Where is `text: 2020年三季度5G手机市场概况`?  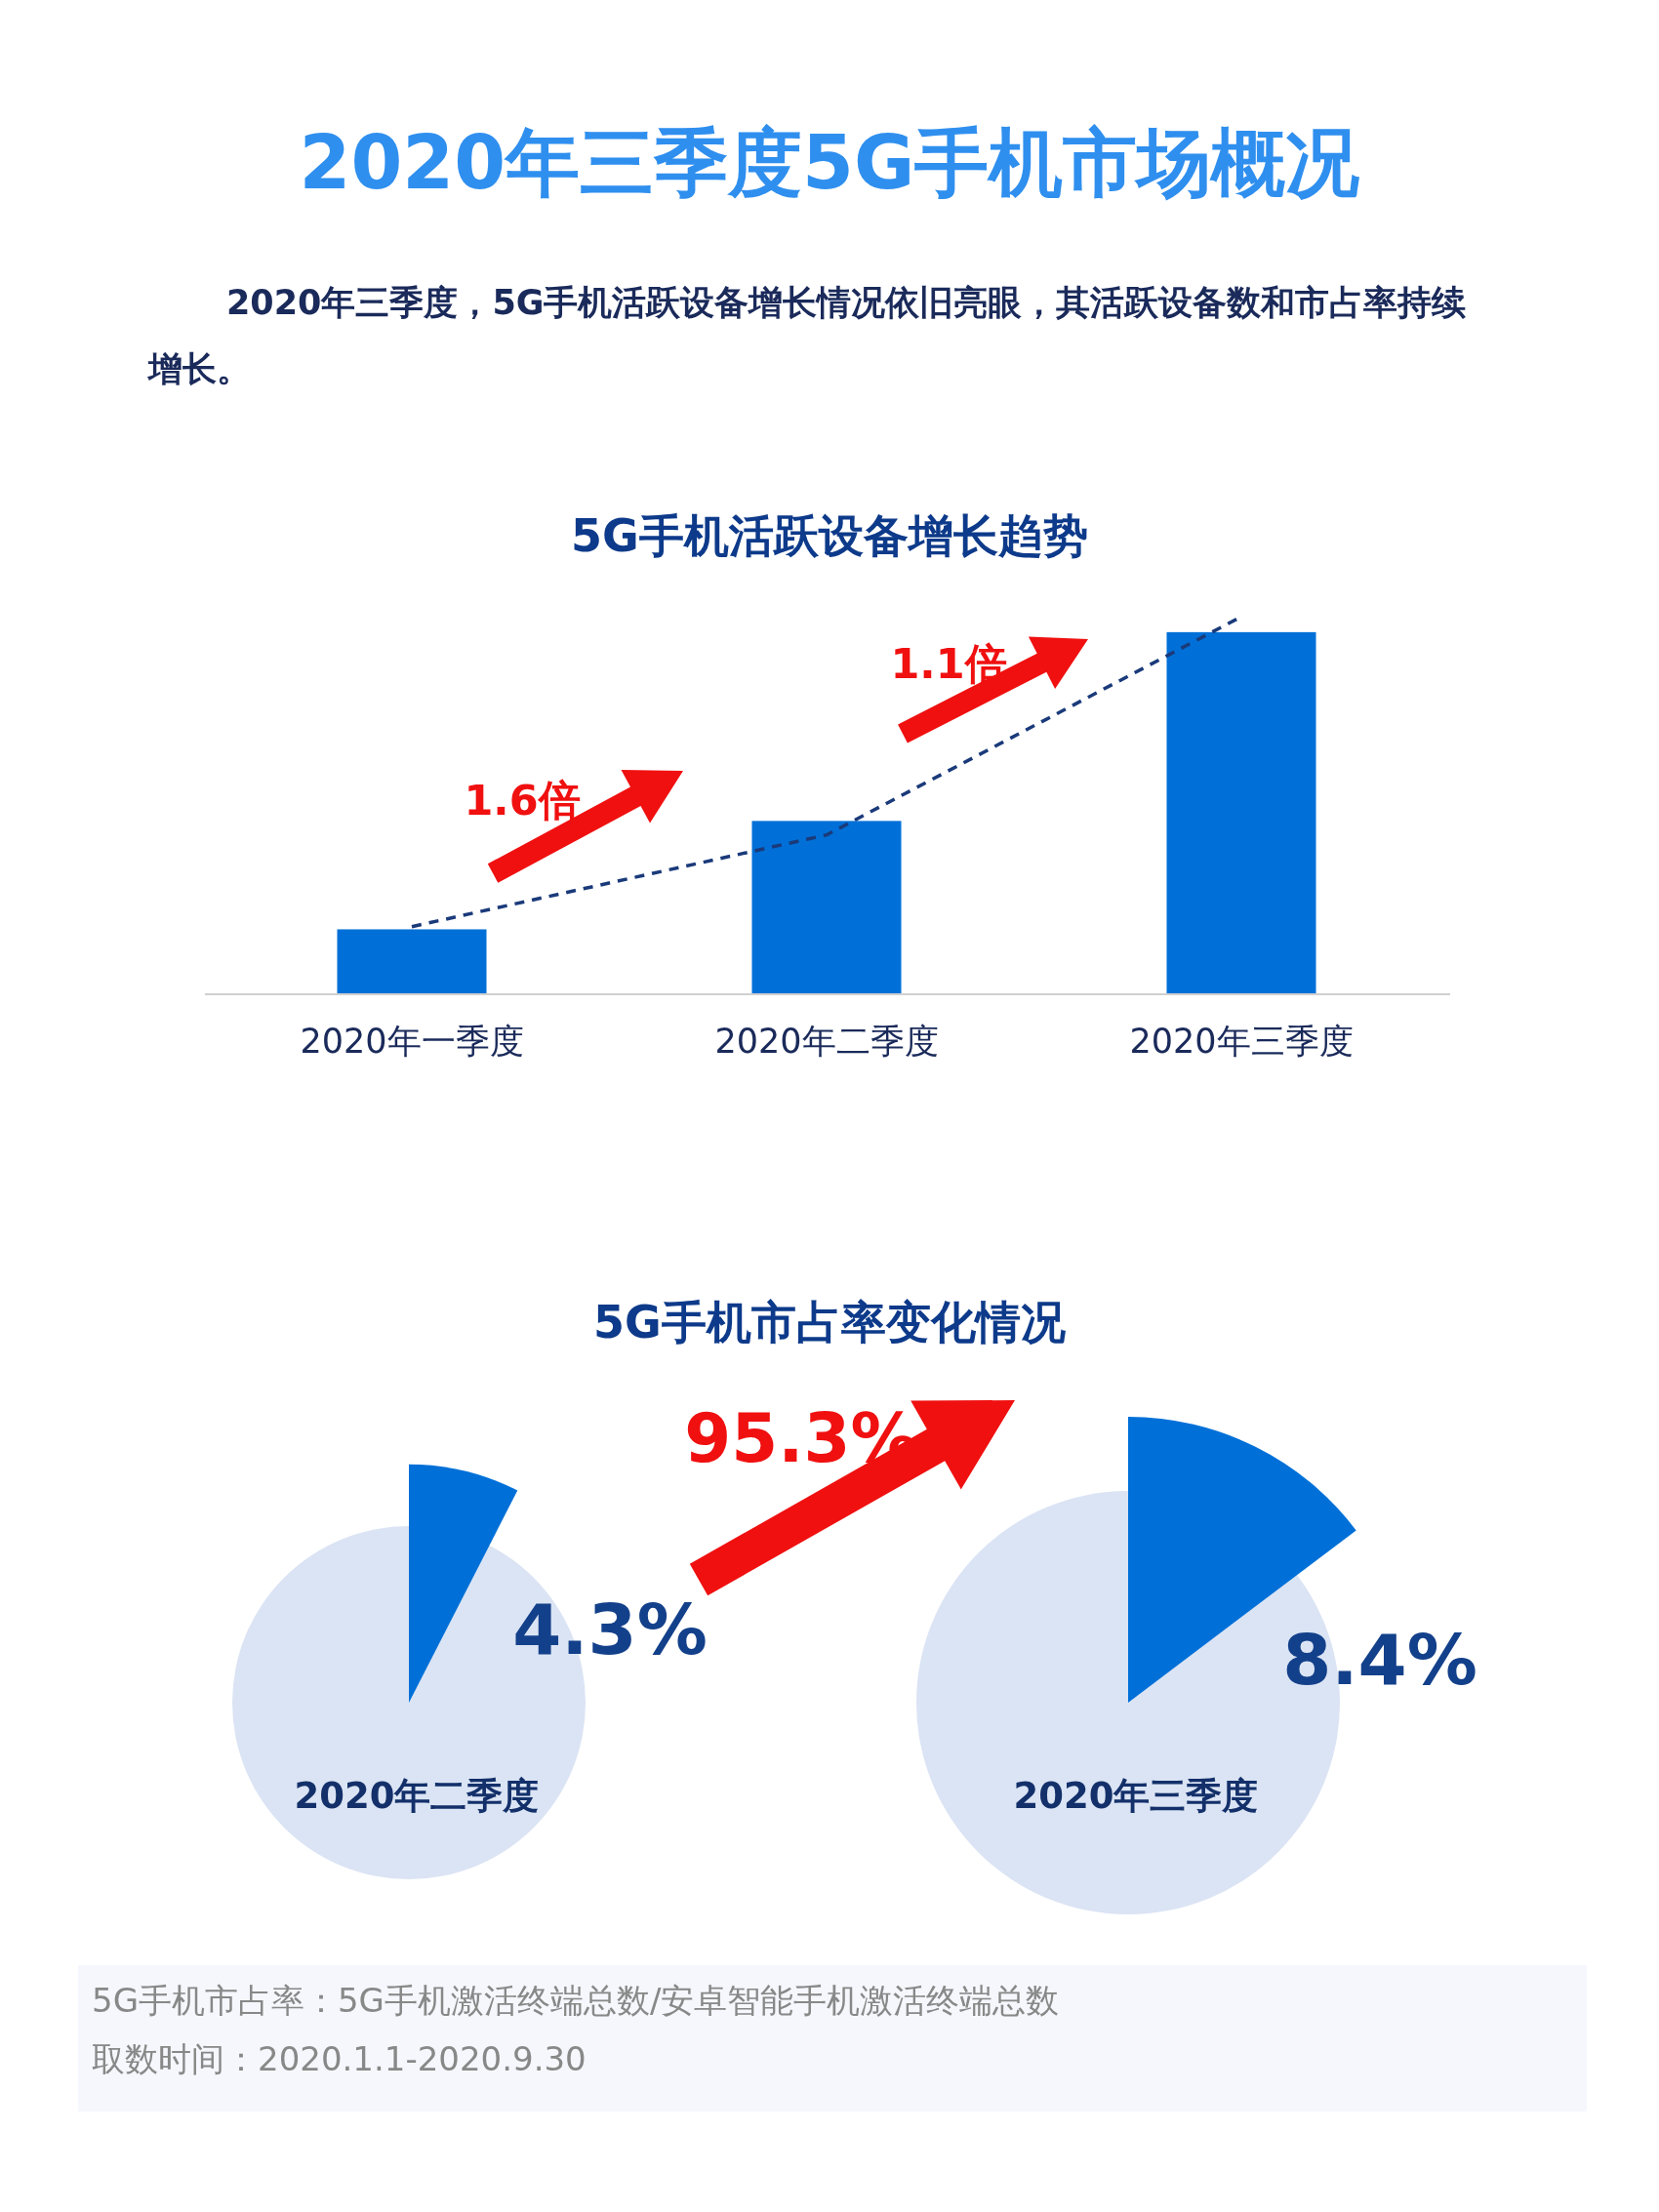 text: 2020年三季度5G手机市场概况 is located at coordinates (829, 162).